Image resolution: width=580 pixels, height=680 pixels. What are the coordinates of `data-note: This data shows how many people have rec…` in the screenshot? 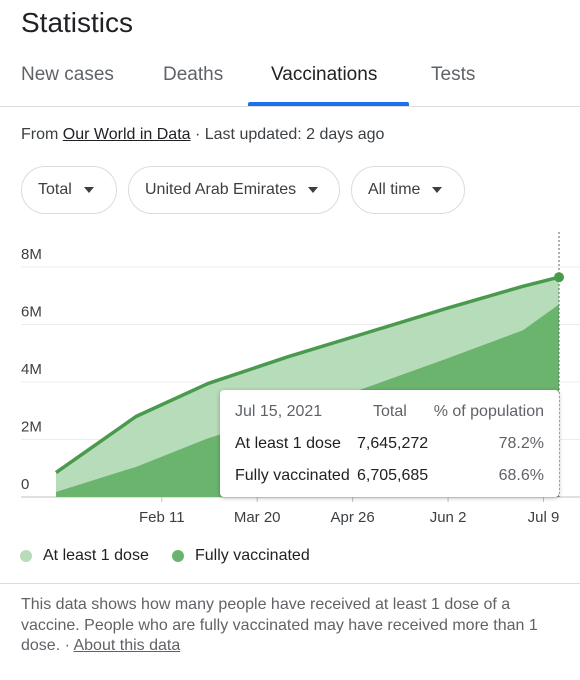 It's located at (286, 626).